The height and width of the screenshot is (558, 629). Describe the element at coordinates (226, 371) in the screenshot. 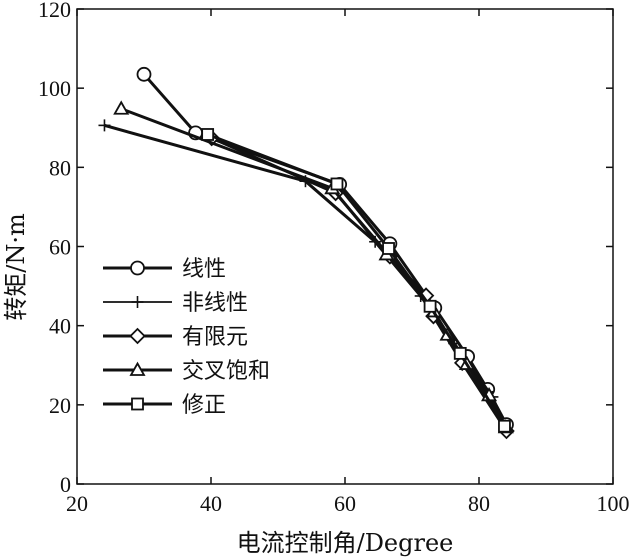

I see `legend-label: 交叉饱和` at that location.